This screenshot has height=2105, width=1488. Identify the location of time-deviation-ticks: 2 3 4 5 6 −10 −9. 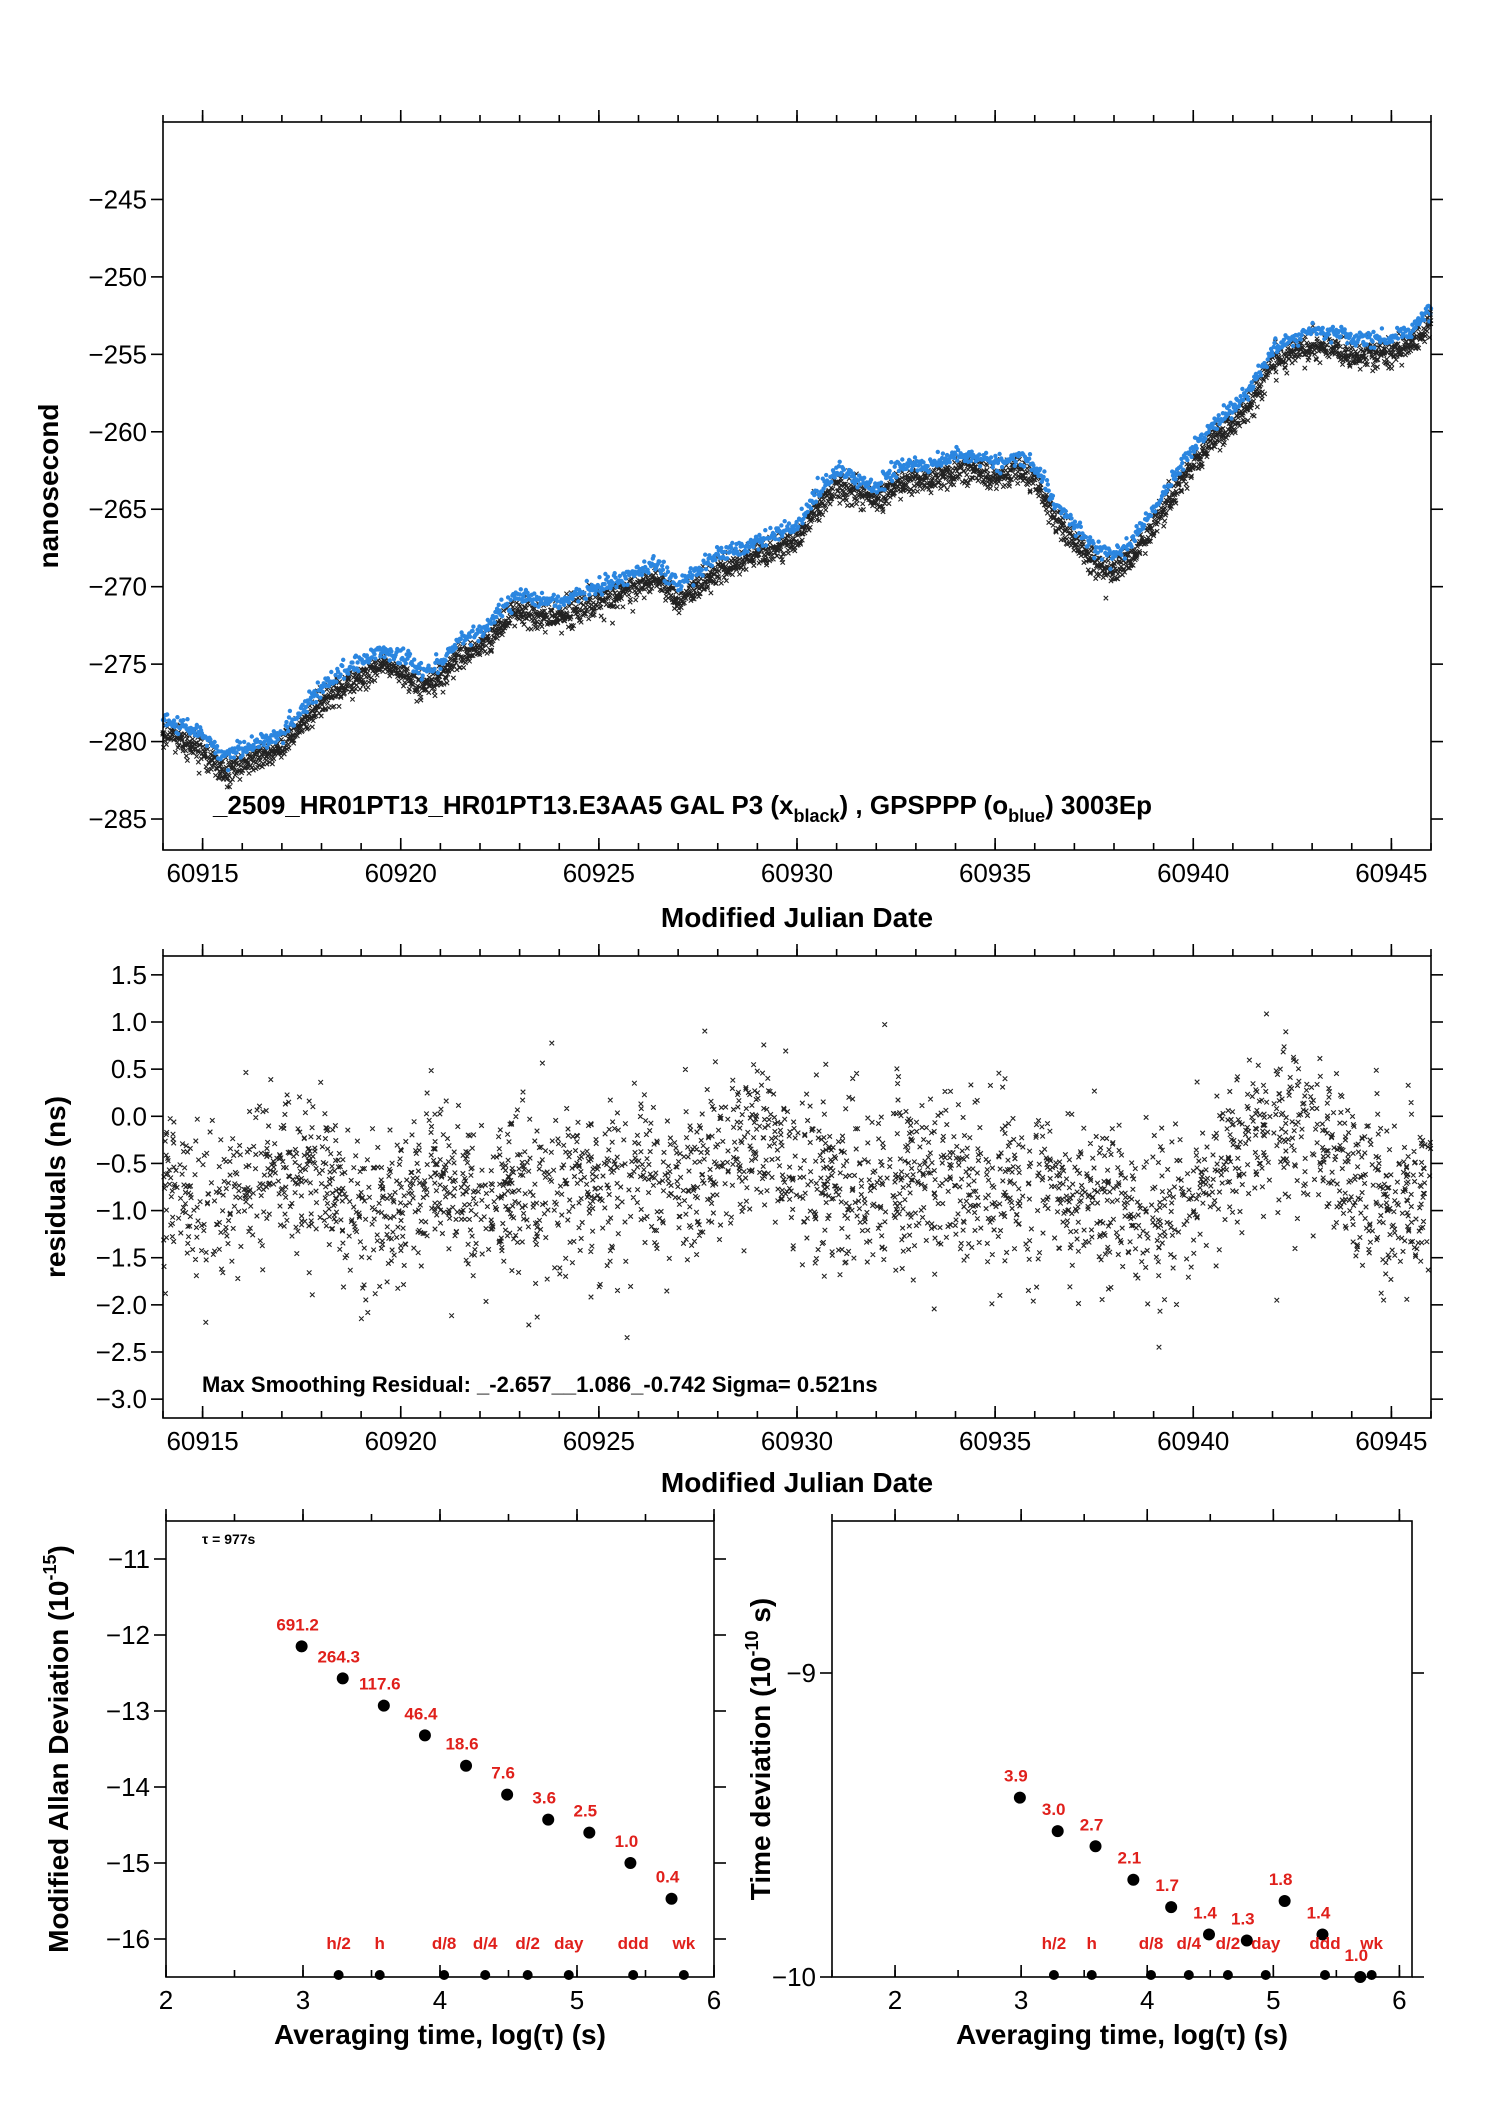
(1098, 1762).